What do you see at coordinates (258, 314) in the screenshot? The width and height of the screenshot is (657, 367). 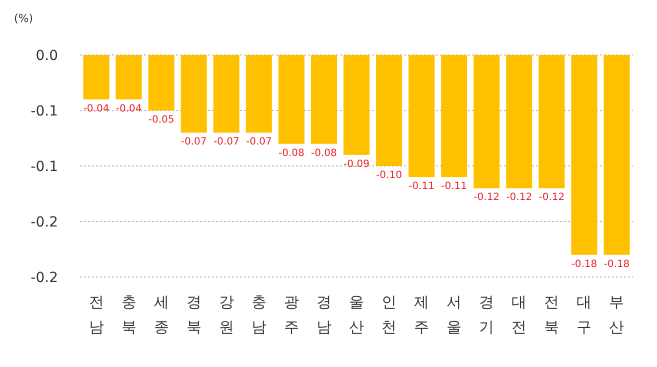 I see `x-tick-label: 충남` at bounding box center [258, 314].